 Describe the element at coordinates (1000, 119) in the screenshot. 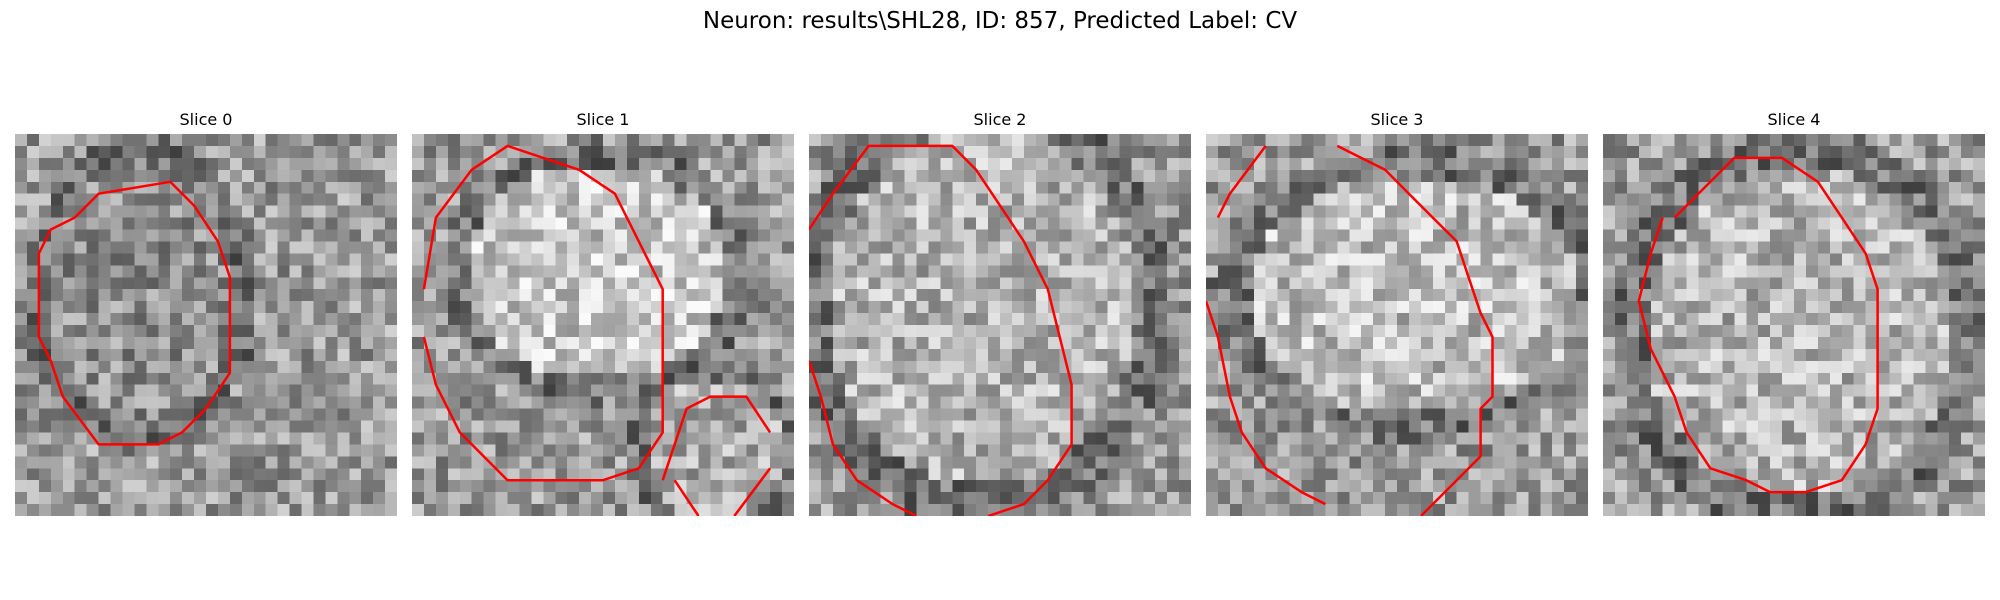

I see `slice-title: Slice 2` at that location.